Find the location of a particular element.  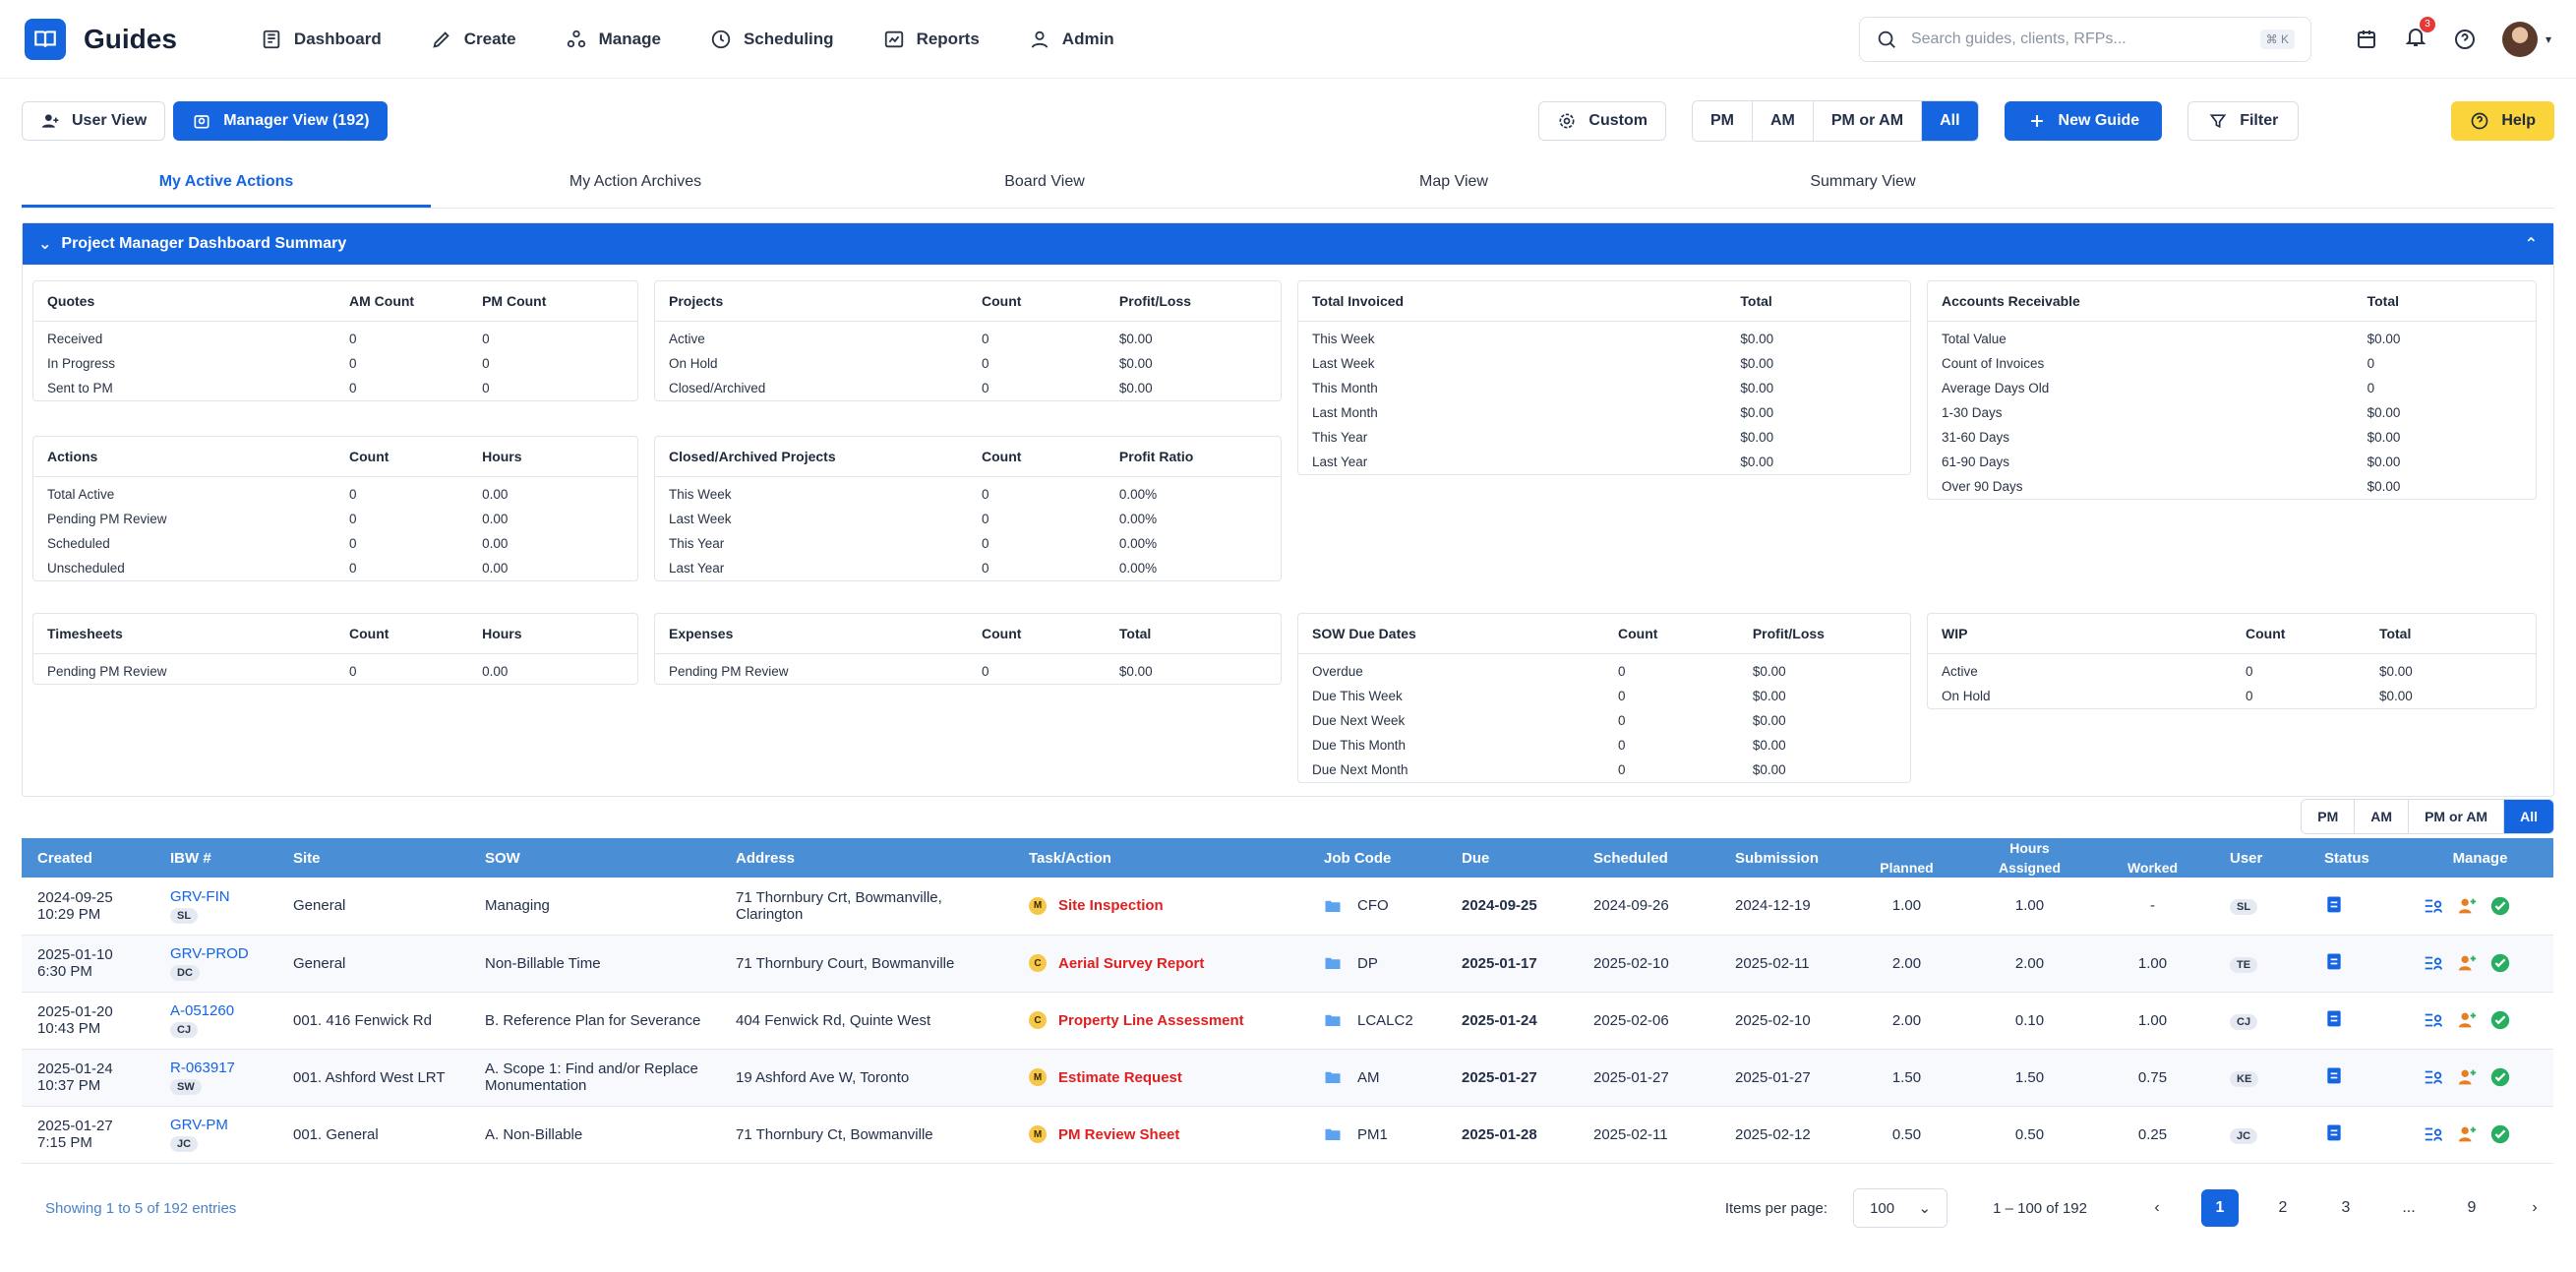

ibw-link: GRV-PM is located at coordinates (199, 1125).